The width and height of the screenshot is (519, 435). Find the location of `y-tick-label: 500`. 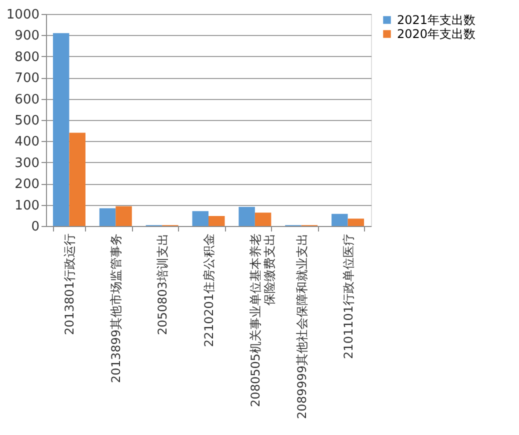

y-tick-label: 500 is located at coordinates (27, 121).